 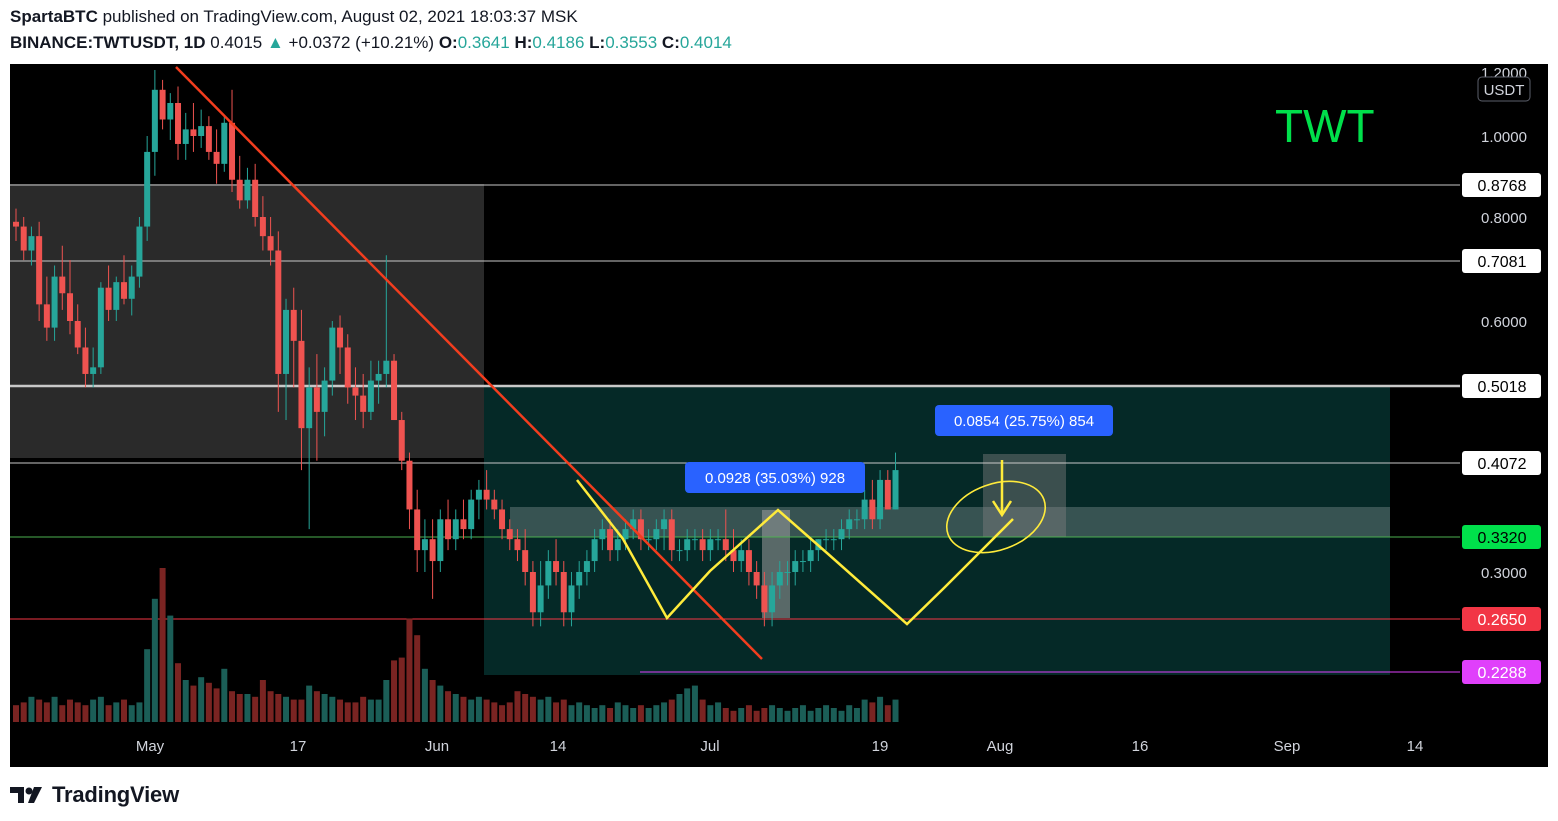 I want to click on price-badge-text: 0.8768, so click(x=1502, y=186).